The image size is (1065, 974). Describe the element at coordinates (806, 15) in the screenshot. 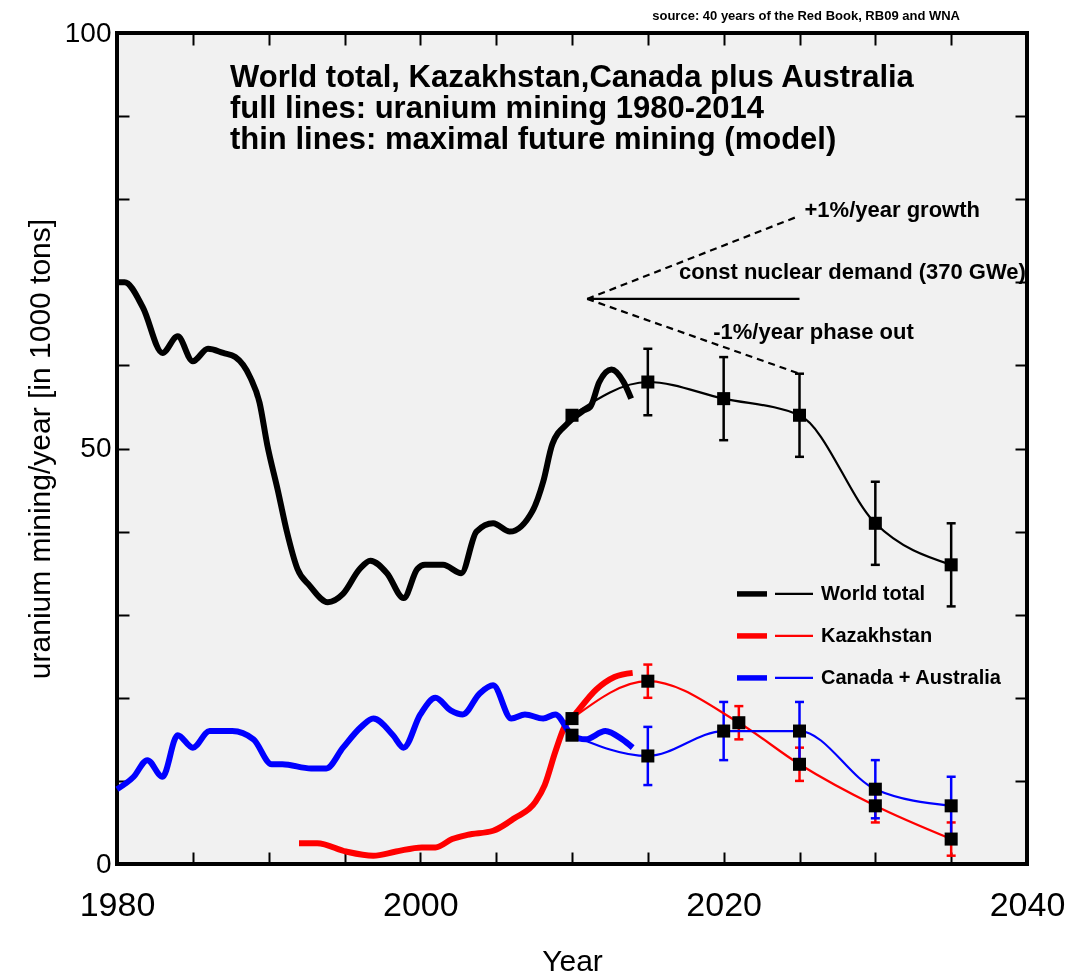

I see `source-note: source: 40 years of the Red Book, RB09 and WNA` at that location.